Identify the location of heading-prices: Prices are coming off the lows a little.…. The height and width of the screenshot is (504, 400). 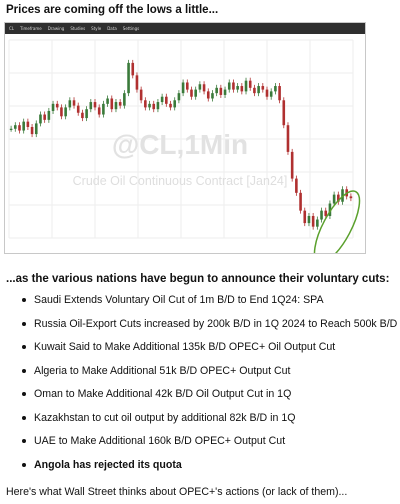
(112, 10).